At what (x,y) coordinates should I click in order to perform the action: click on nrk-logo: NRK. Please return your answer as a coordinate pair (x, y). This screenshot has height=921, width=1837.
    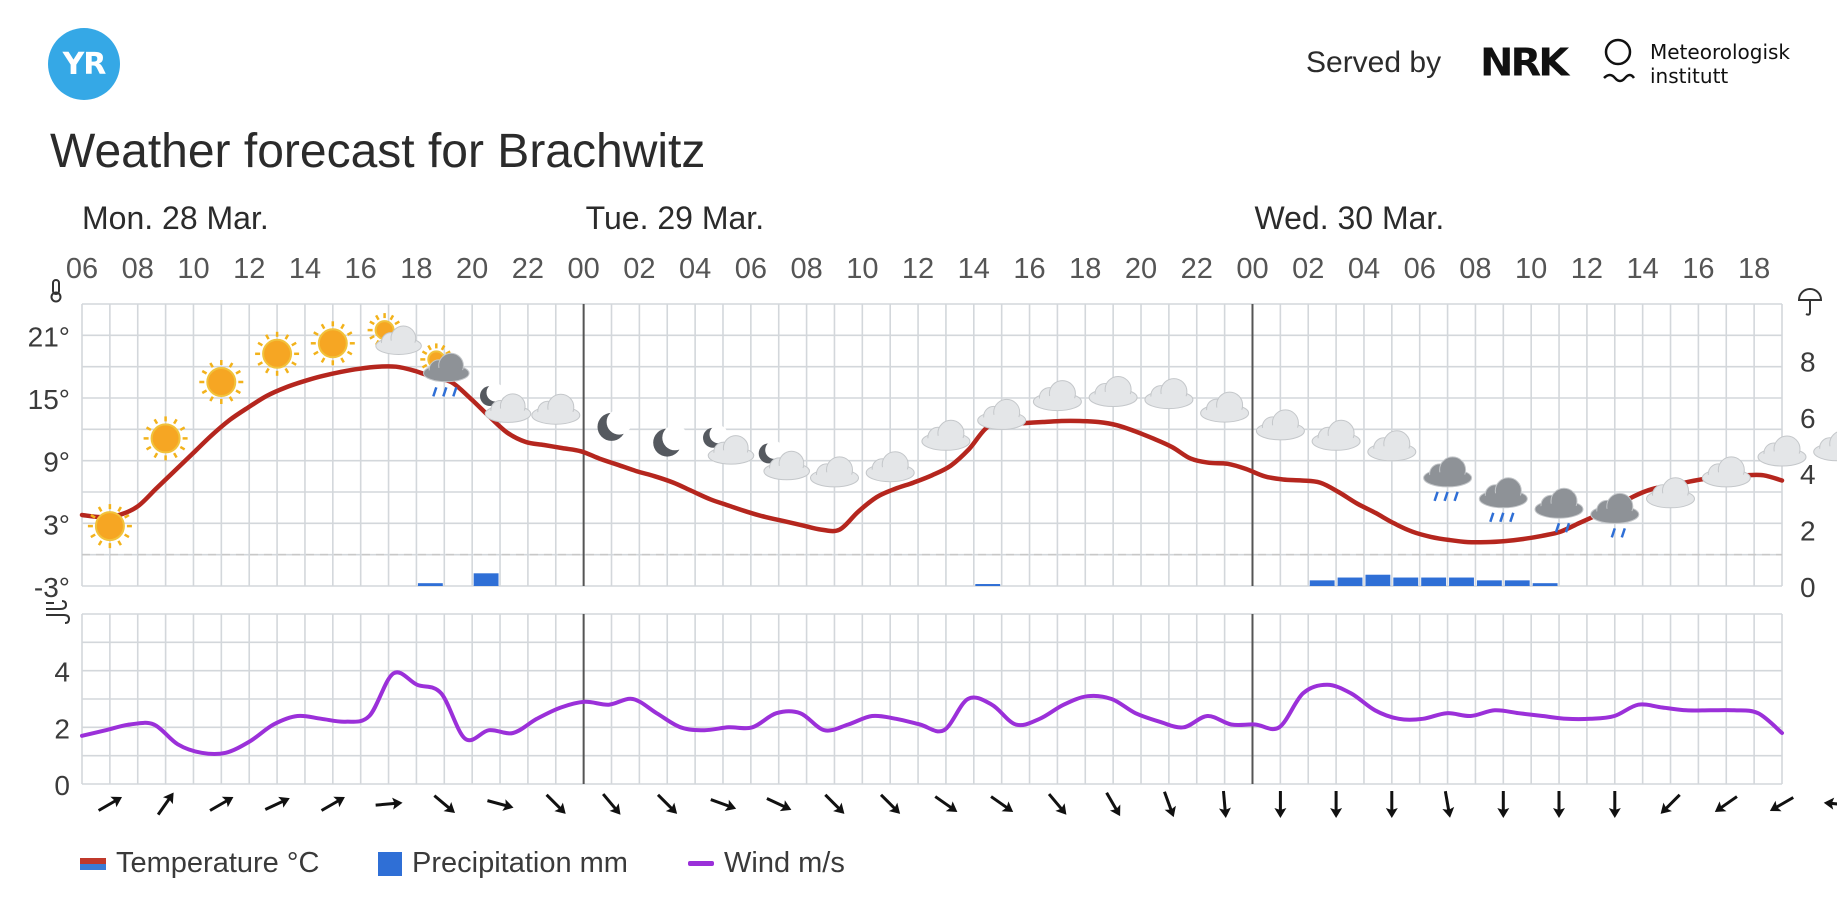
    Looking at the image, I should click on (1524, 63).